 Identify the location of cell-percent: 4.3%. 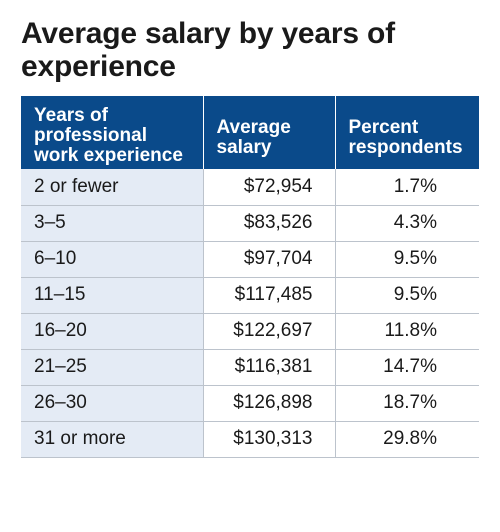
(407, 223).